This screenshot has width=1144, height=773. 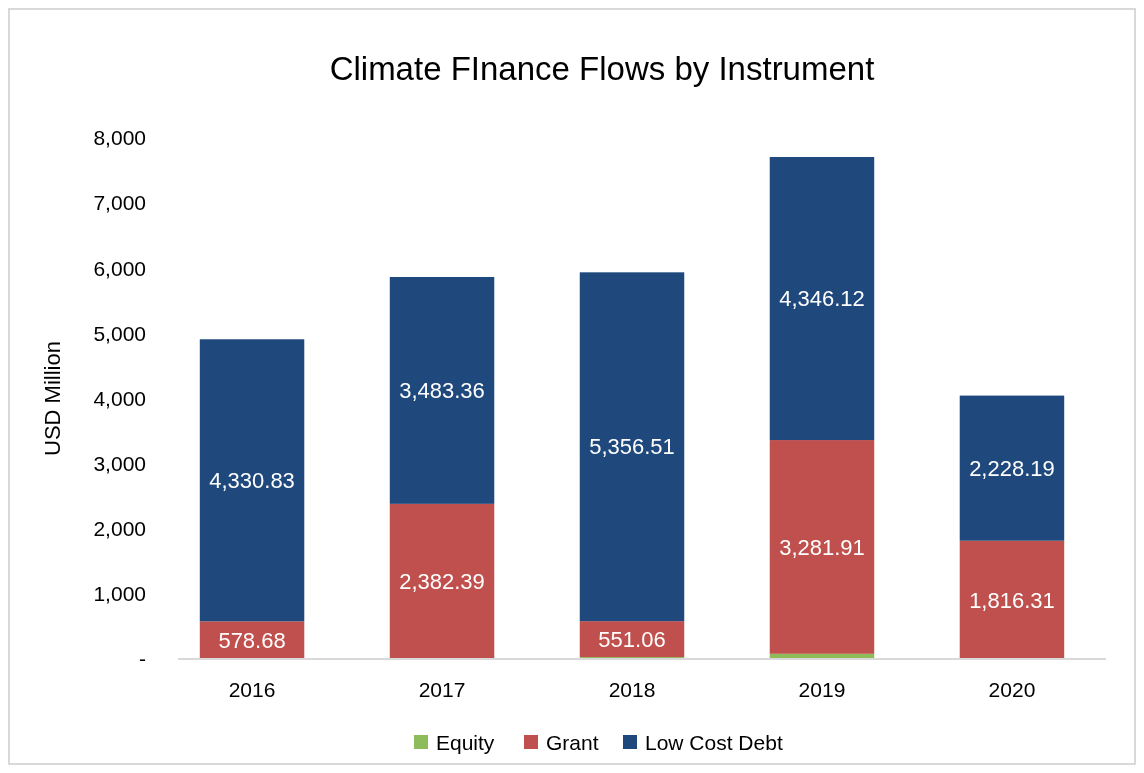 What do you see at coordinates (119, 203) in the screenshot?
I see `y-tick-label: 7,000` at bounding box center [119, 203].